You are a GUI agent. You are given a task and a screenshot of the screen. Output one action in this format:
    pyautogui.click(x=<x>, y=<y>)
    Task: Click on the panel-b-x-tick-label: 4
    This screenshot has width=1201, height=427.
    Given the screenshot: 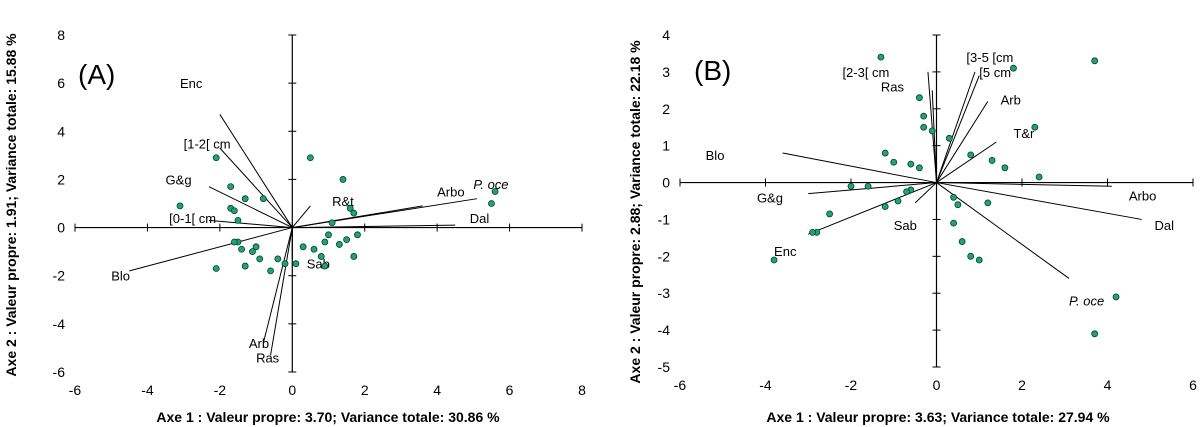 What is the action you would take?
    pyautogui.click(x=1108, y=385)
    